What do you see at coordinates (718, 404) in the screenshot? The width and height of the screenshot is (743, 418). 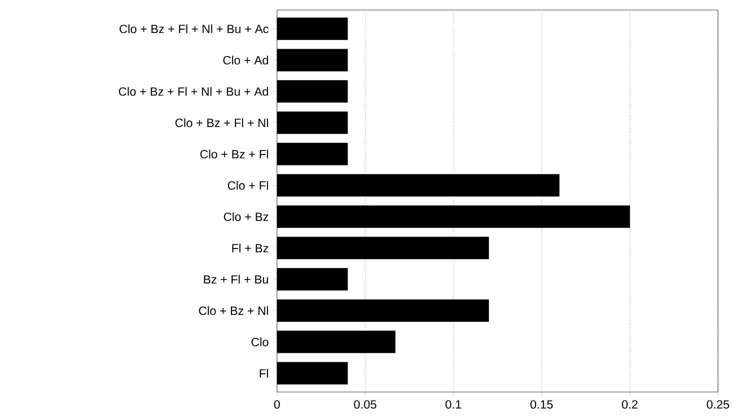 I see `x-tick-label: 0.25` at bounding box center [718, 404].